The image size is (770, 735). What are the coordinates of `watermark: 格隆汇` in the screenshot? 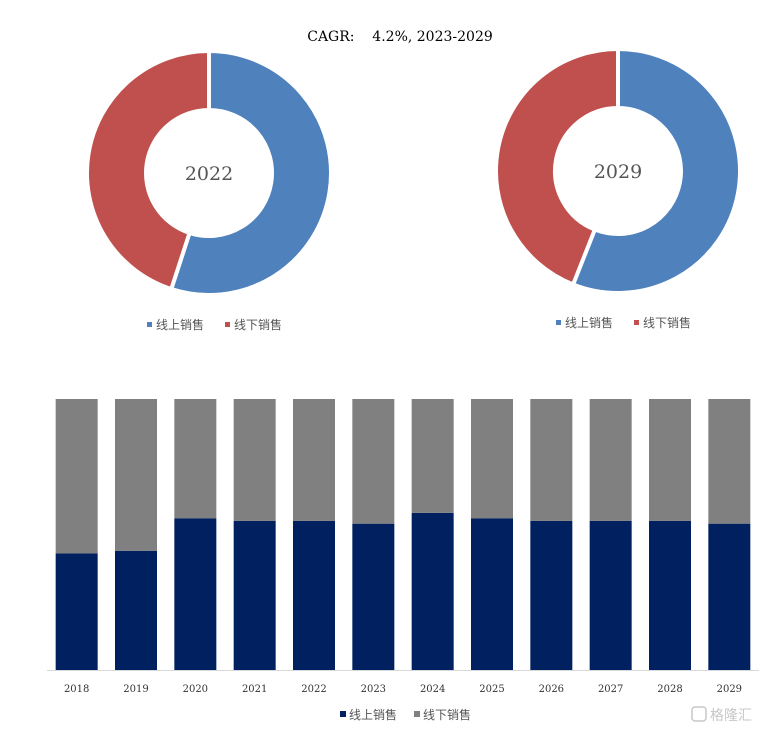 It's located at (721, 715).